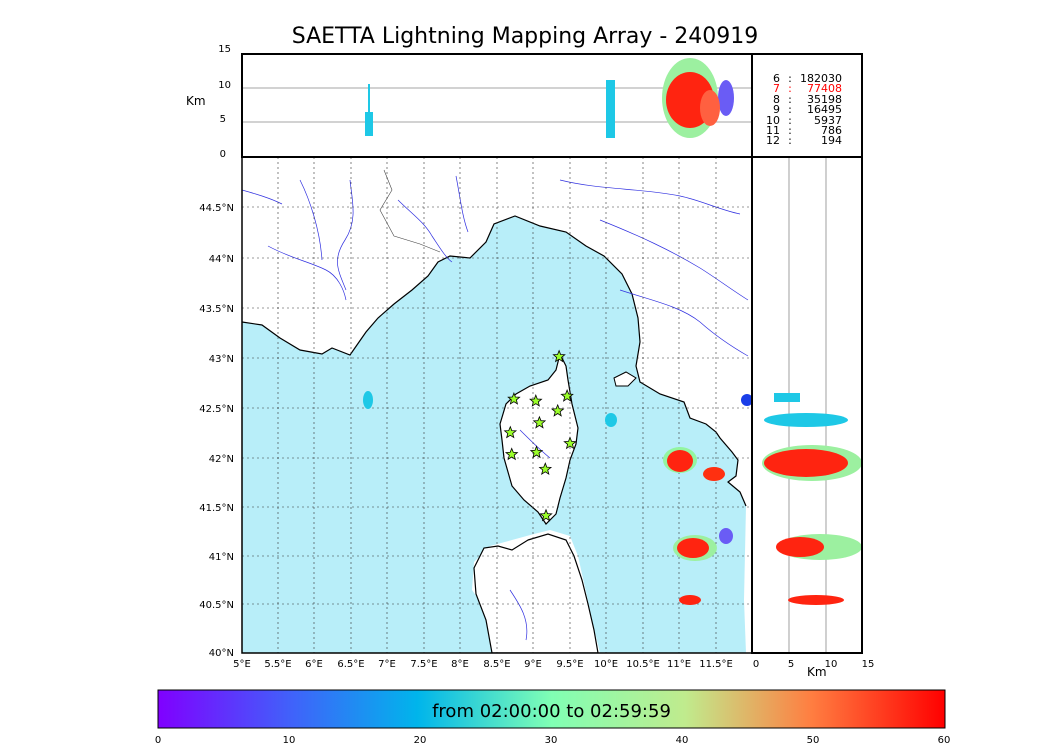 This screenshot has height=754, width=1050. Describe the element at coordinates (221, 259) in the screenshot. I see `lat-tick: 44°N` at that location.